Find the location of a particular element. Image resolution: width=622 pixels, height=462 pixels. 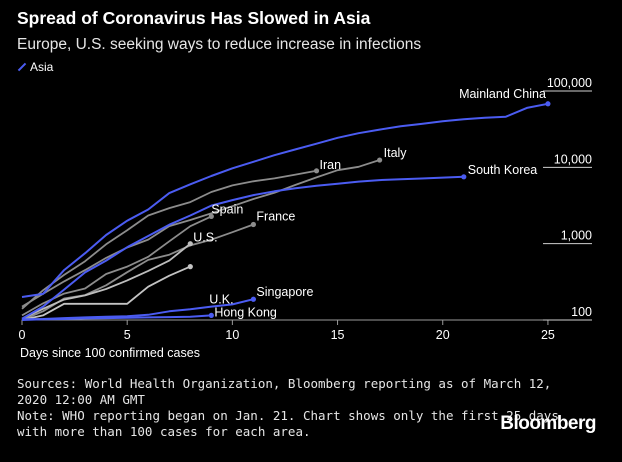

x-tick-label: 10 is located at coordinates (232, 335).